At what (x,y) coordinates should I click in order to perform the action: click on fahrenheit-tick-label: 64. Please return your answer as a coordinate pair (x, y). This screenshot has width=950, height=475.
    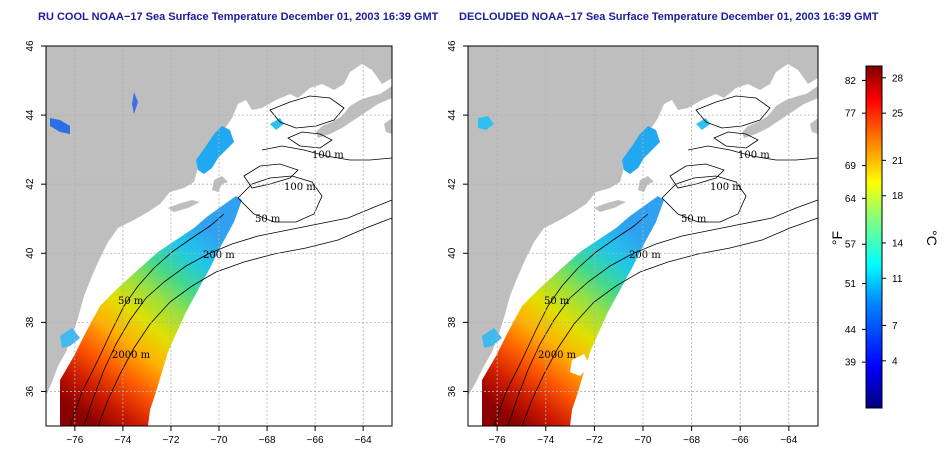
    Looking at the image, I should click on (851, 199).